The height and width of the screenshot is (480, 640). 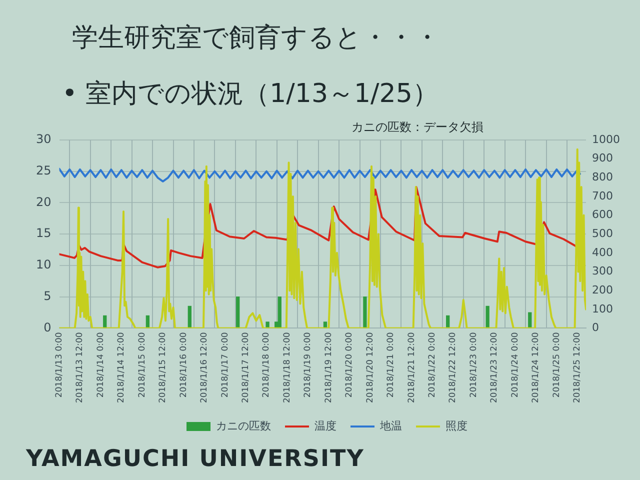 What do you see at coordinates (603, 271) in the screenshot?
I see `y2-tick-label: 300` at bounding box center [603, 271].